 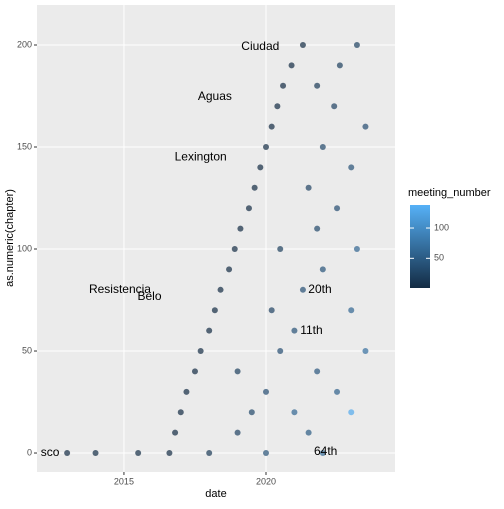 What do you see at coordinates (50, 452) in the screenshot?
I see `annotation: sco` at bounding box center [50, 452].